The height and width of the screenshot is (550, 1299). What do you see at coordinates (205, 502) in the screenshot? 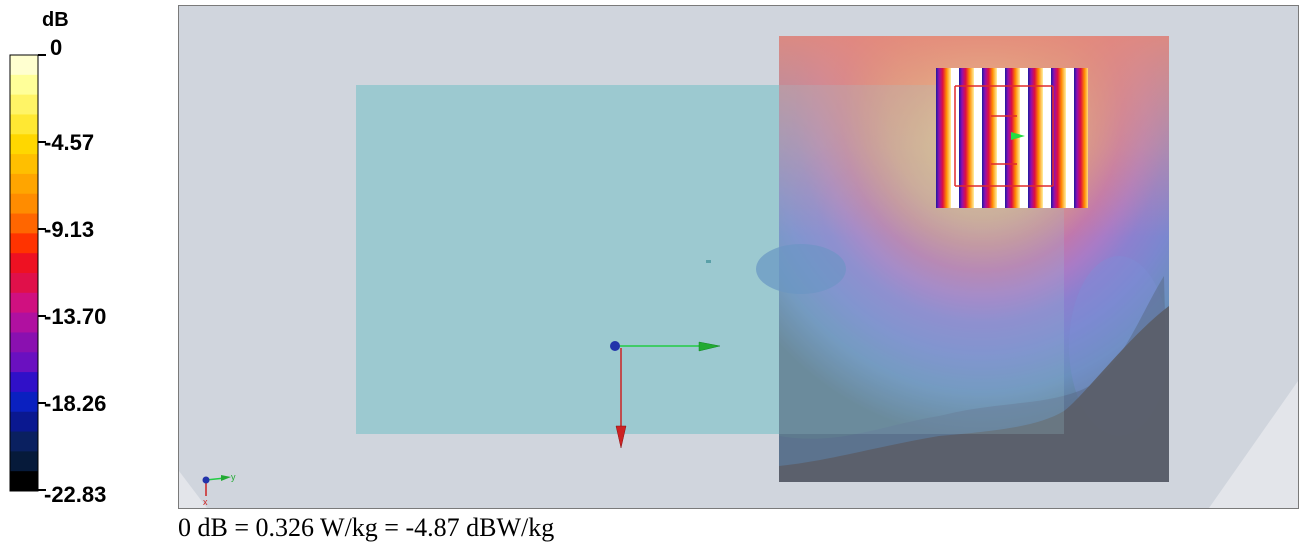
I see `triad-x-label: x` at bounding box center [205, 502].